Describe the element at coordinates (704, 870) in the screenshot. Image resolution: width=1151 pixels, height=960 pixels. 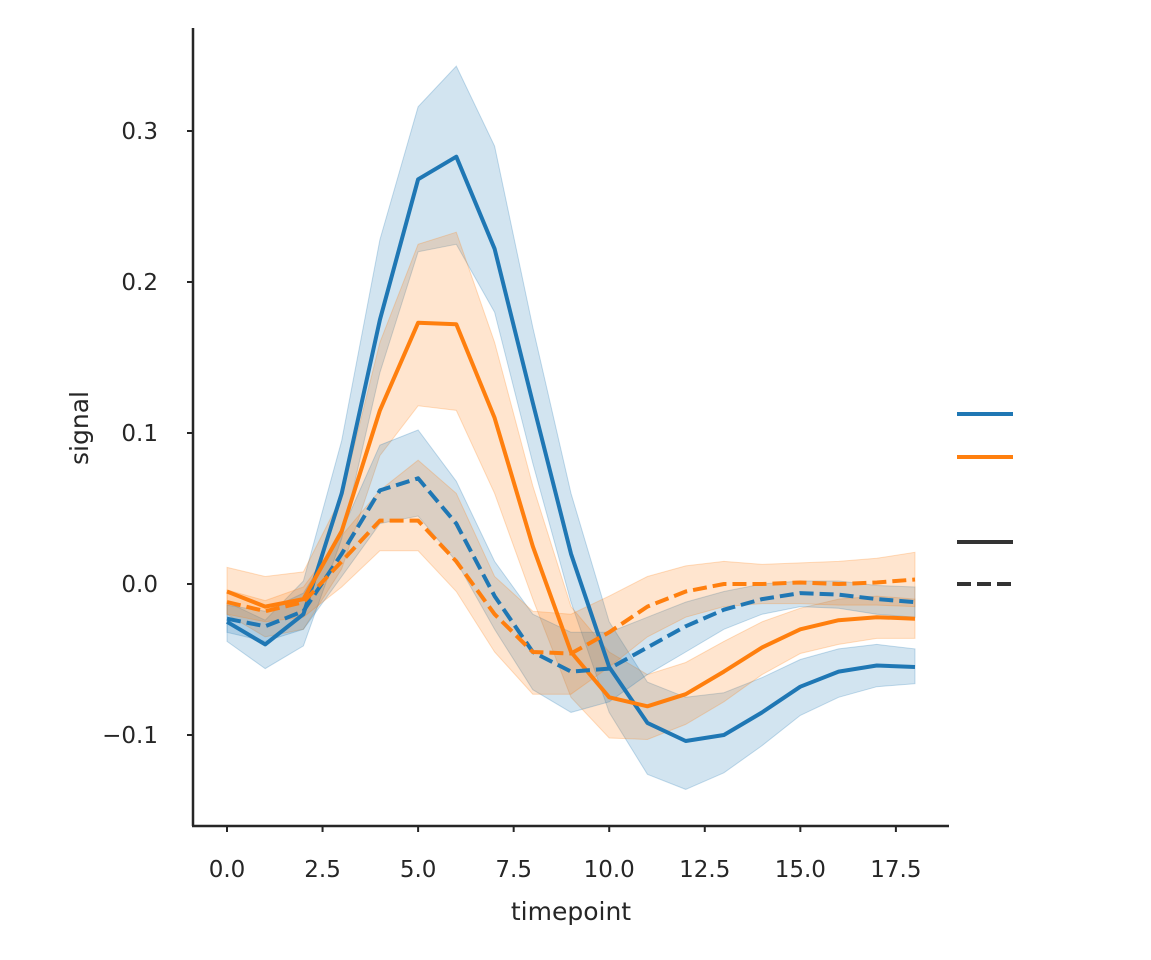
I see `x-tick-label: 12.5` at that location.